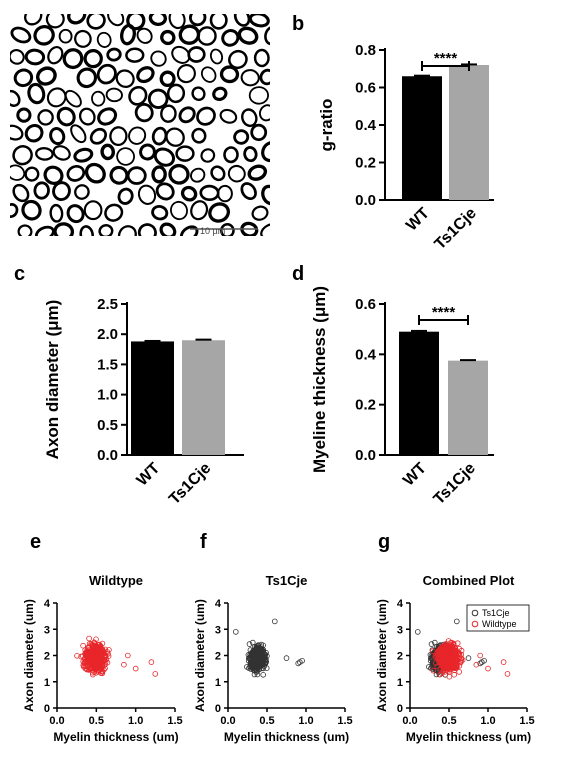 This screenshot has width=561, height=766. What do you see at coordinates (475, 624) in the screenshot?
I see `legend-marker` at bounding box center [475, 624].